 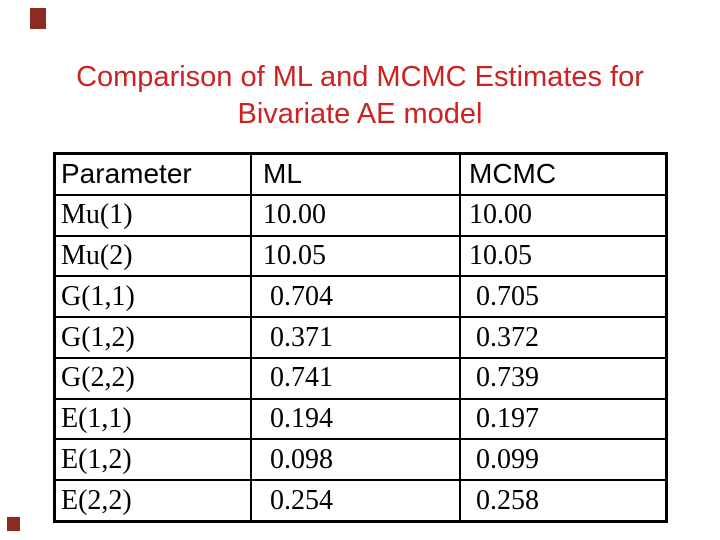 What do you see at coordinates (354, 256) in the screenshot?
I see `table-cell-ml: 10.05` at bounding box center [354, 256].